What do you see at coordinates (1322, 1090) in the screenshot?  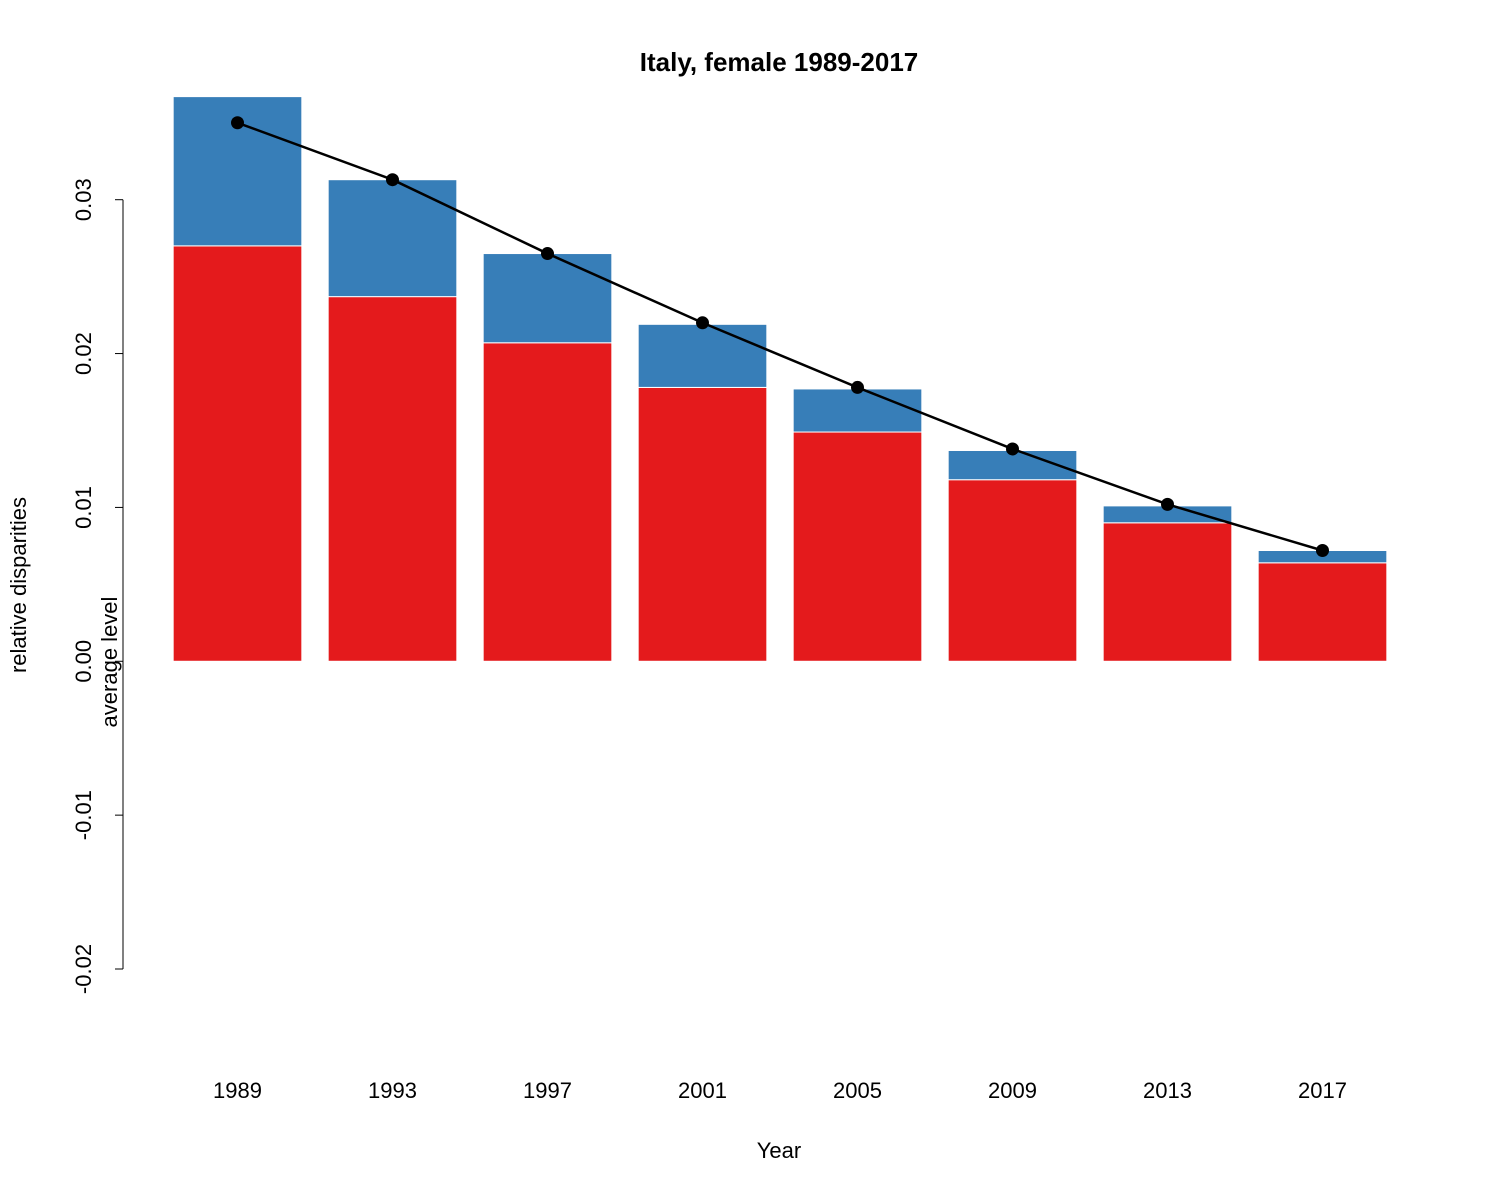 I see `x-tick-label: 2017` at bounding box center [1322, 1090].